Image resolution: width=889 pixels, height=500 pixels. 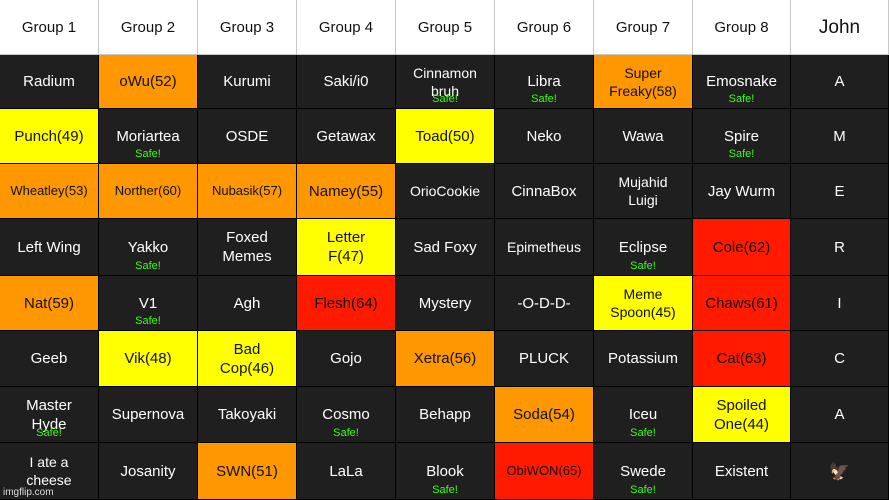 I want to click on grid-cell: Left Wing, so click(x=49, y=247).